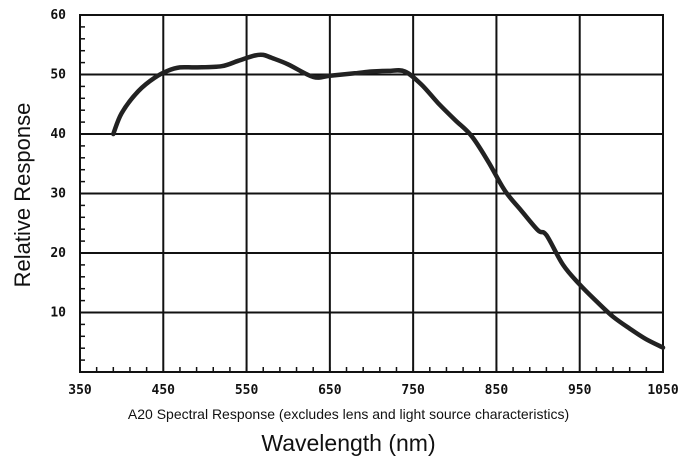 The height and width of the screenshot is (468, 697). Describe the element at coordinates (58, 75) in the screenshot. I see `y-tick-label: 50` at that location.